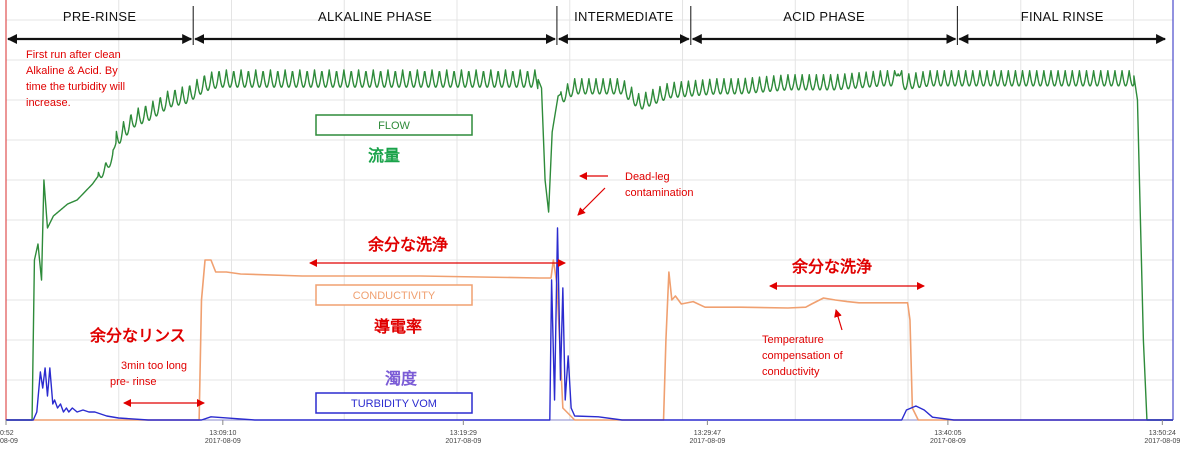 The height and width of the screenshot is (450, 1200). Describe the element at coordinates (75, 87) in the screenshot. I see `annotation-first-run-line-3: time the turbidity will` at that location.